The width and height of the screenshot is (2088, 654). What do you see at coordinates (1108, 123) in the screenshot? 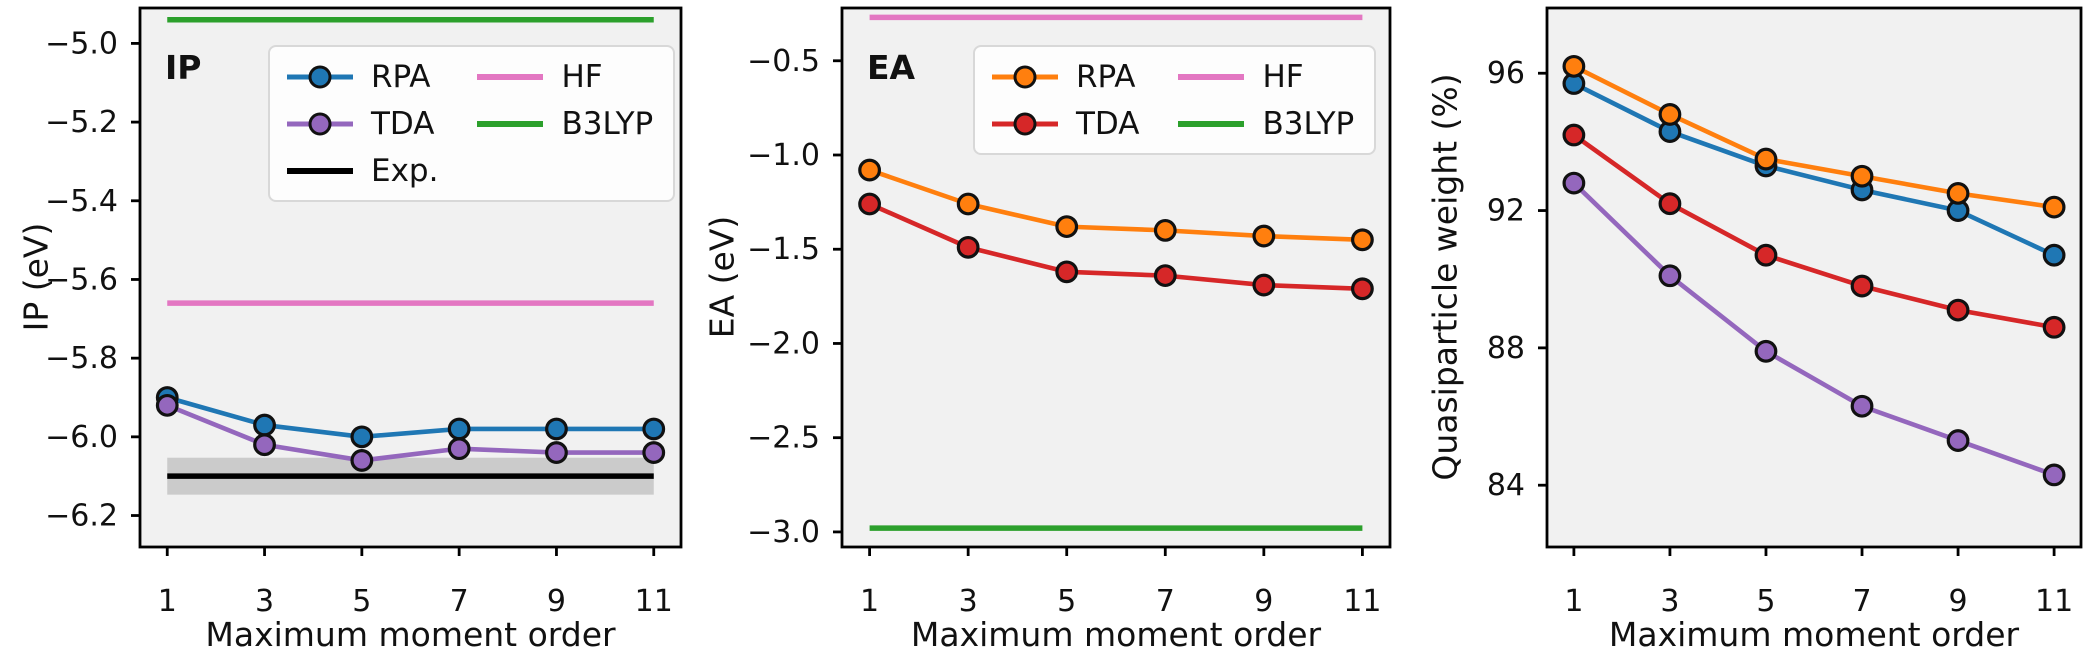
I see `legend-label: TDA` at bounding box center [1108, 123].